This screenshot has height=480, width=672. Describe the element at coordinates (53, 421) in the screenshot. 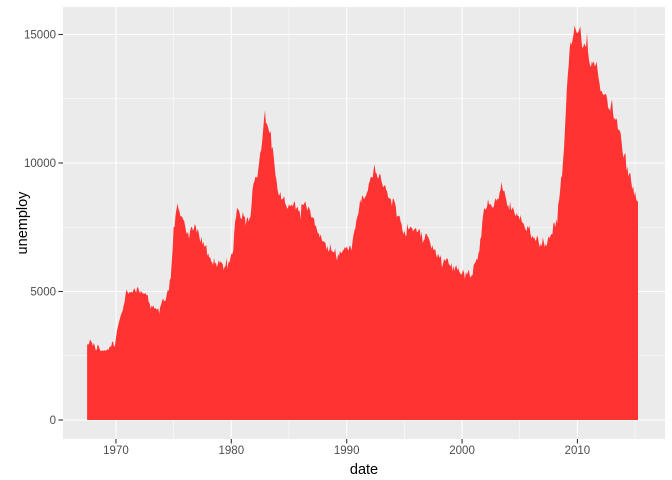

I see `y-tick-label: 0` at that location.